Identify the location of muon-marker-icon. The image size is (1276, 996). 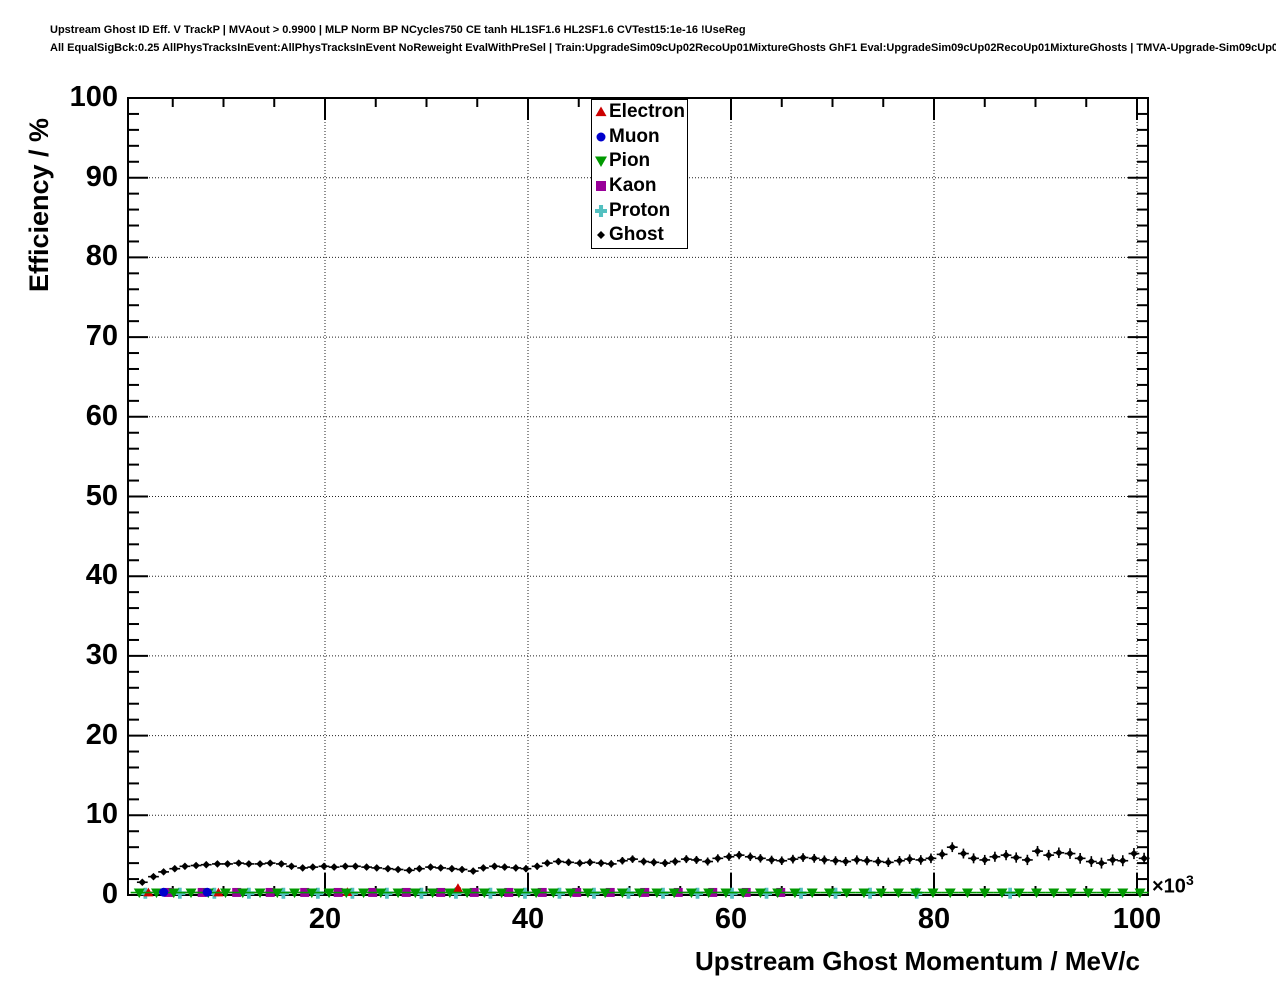
(601, 137).